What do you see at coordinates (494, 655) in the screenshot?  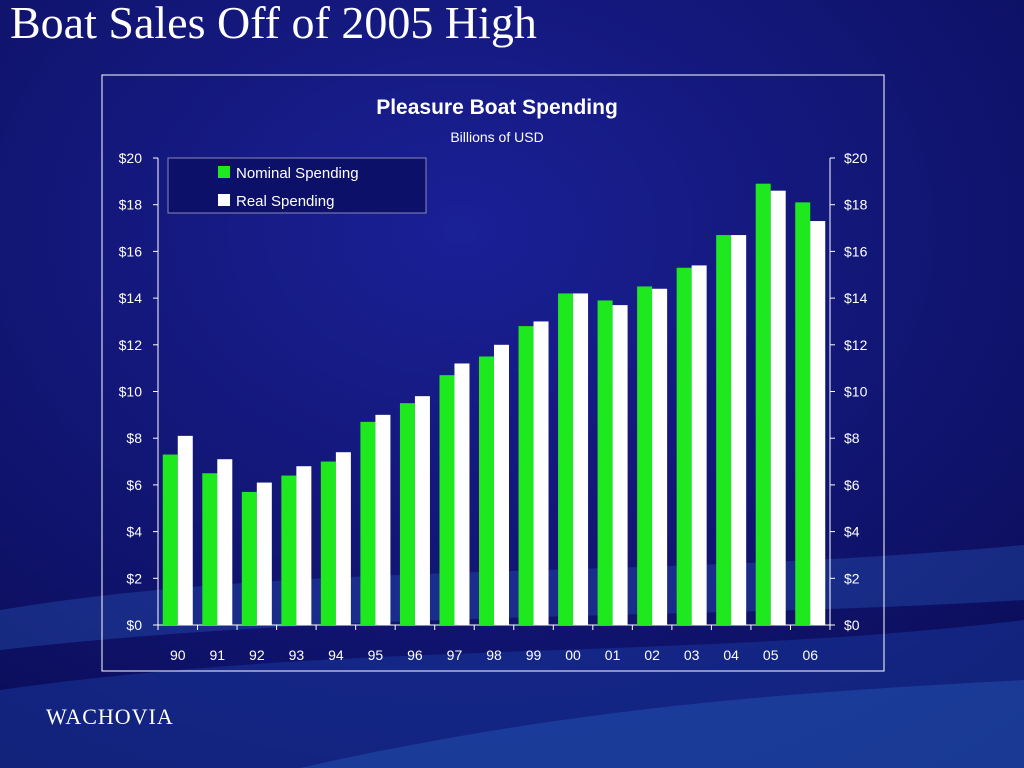 I see `x-tick-label: 98` at bounding box center [494, 655].